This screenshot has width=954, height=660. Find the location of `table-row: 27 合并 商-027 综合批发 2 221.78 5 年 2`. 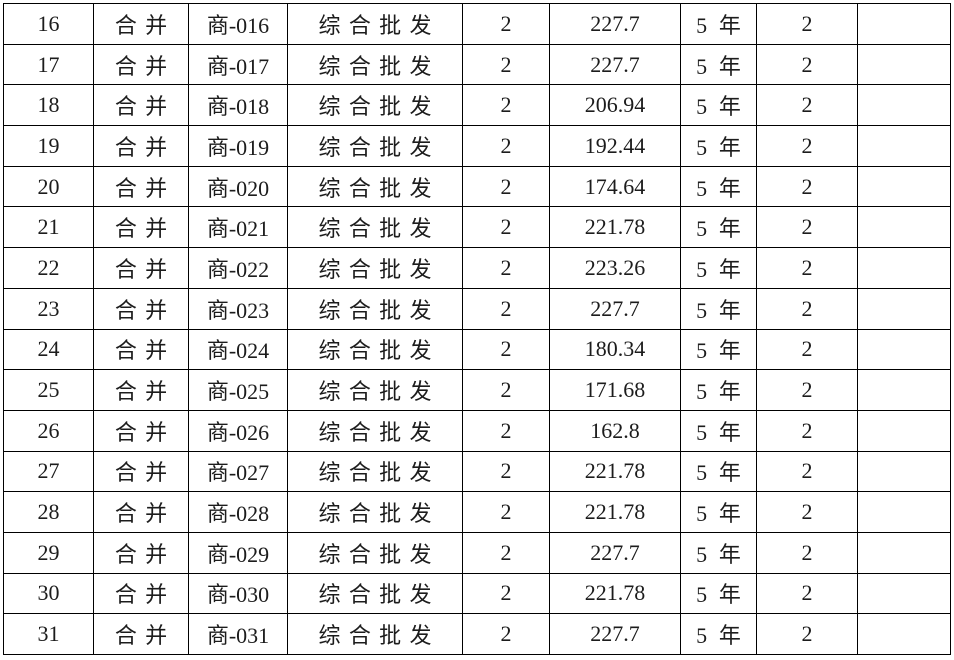

table-row: 27 合并 商-027 综合批发 2 221.78 5 年 2 is located at coordinates (477, 471).